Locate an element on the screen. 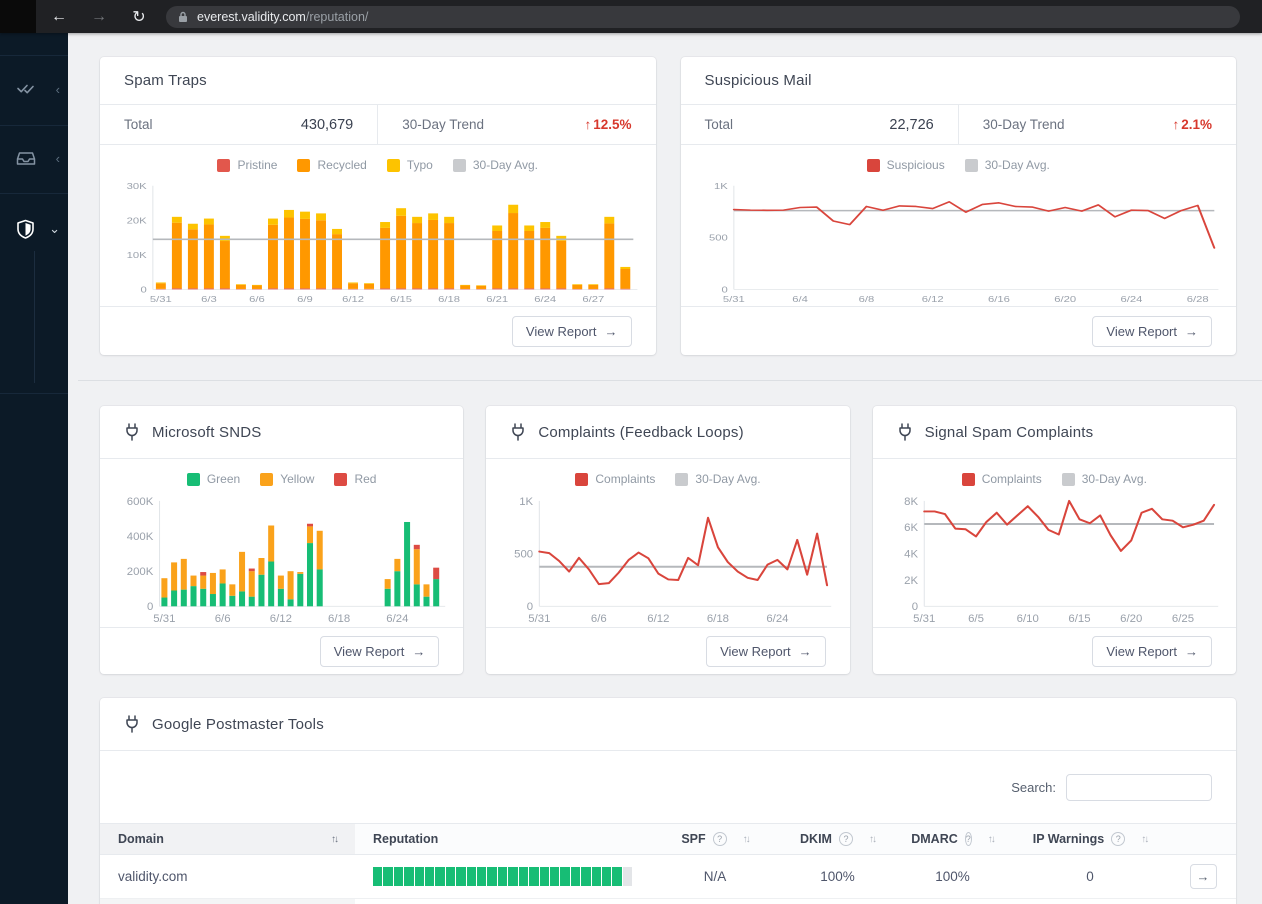 The height and width of the screenshot is (904, 1262). trend-value: ↑ 12.5% is located at coordinates (608, 124).